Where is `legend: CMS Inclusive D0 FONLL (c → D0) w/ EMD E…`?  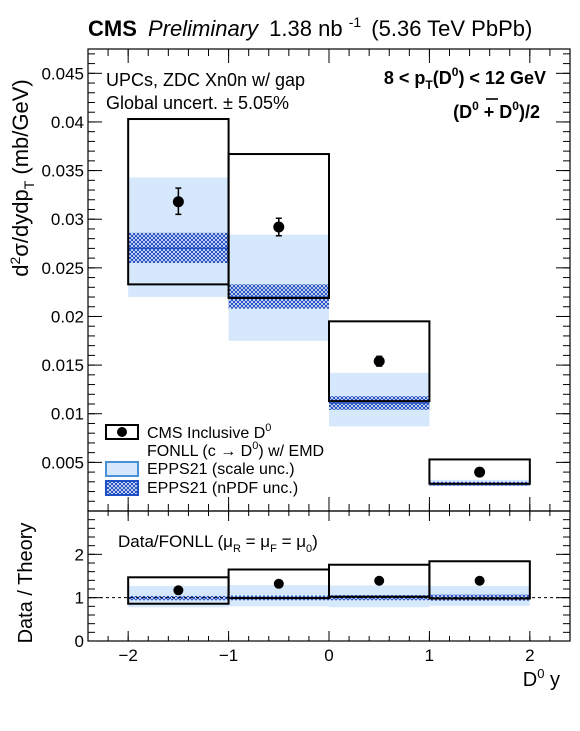 legend: CMS Inclusive D0 FONLL (c → D0) w/ EMD E… is located at coordinates (214, 459).